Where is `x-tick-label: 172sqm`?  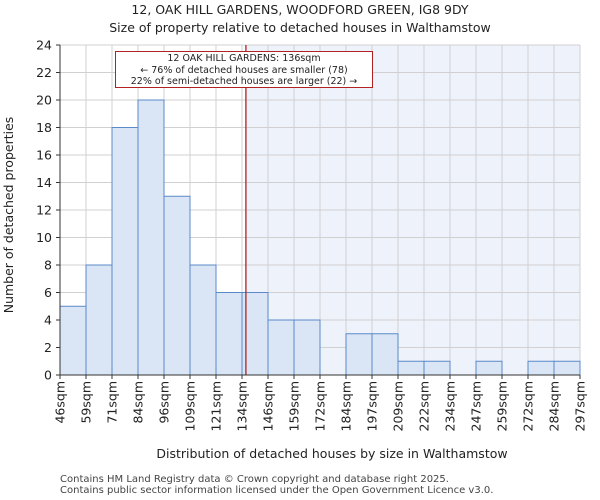
x-tick-label: 172sqm is located at coordinates (320, 406).